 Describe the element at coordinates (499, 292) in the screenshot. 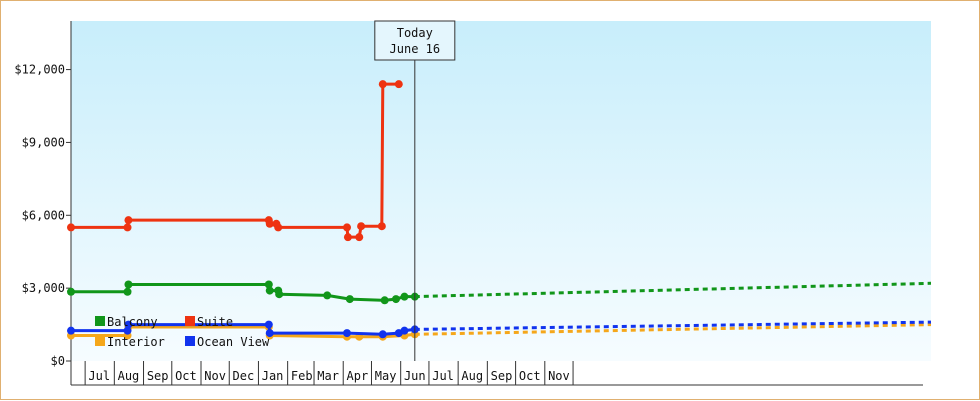

I see `series-balcony` at that location.